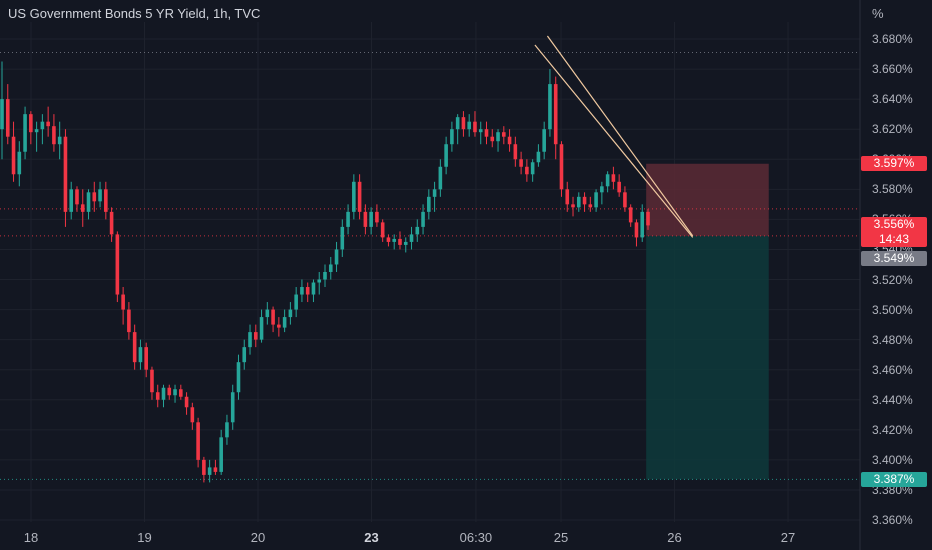 This screenshot has height=550, width=932. I want to click on target-price-badge: 3.387%, so click(894, 479).